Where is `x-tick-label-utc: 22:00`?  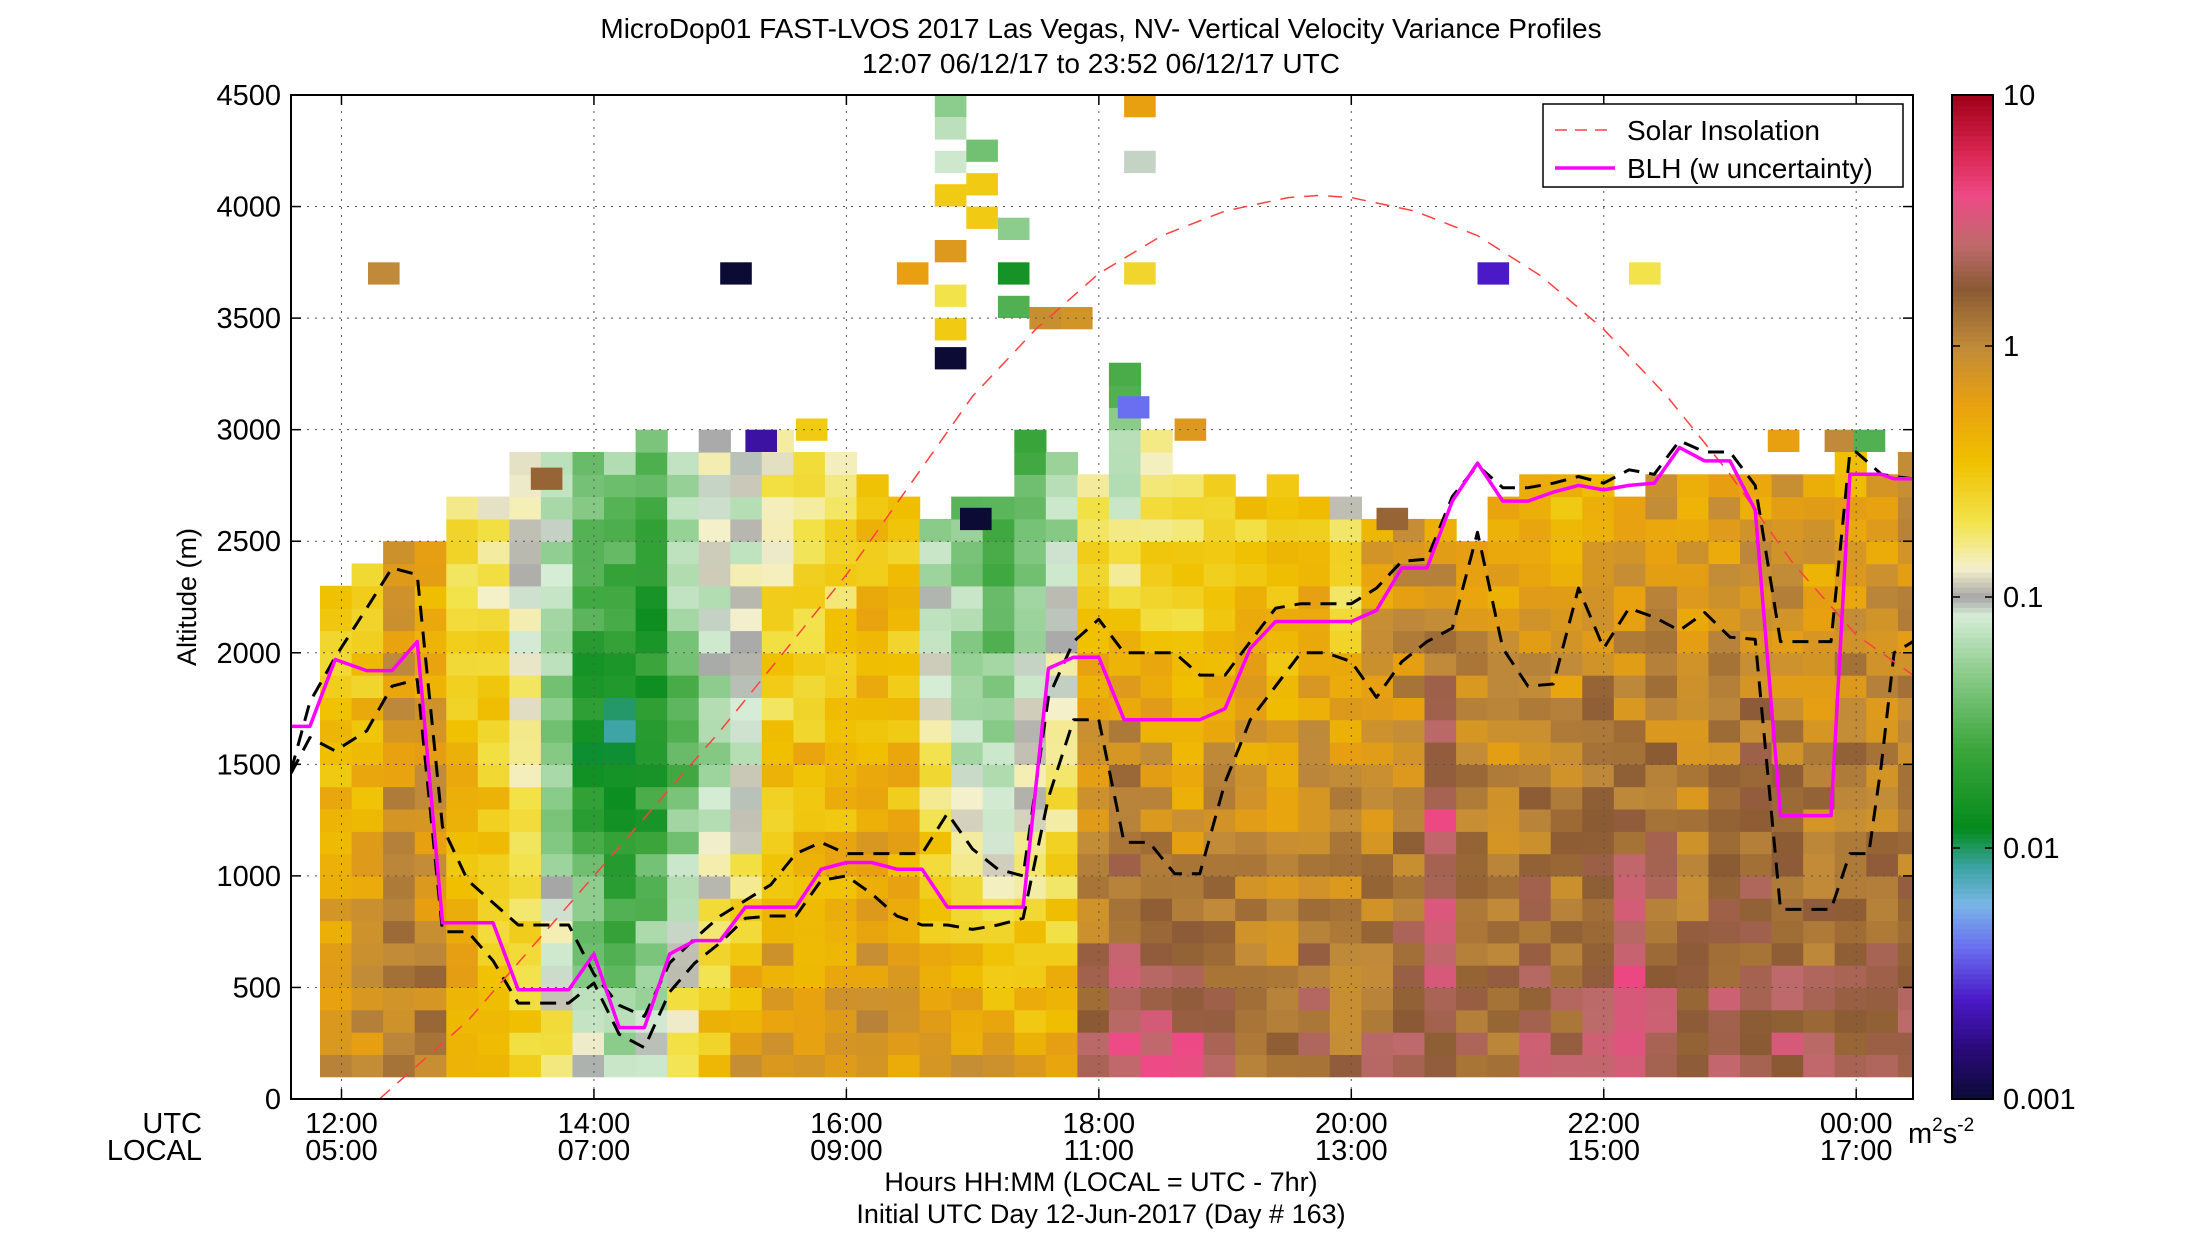 x-tick-label-utc: 22:00 is located at coordinates (1603, 1124).